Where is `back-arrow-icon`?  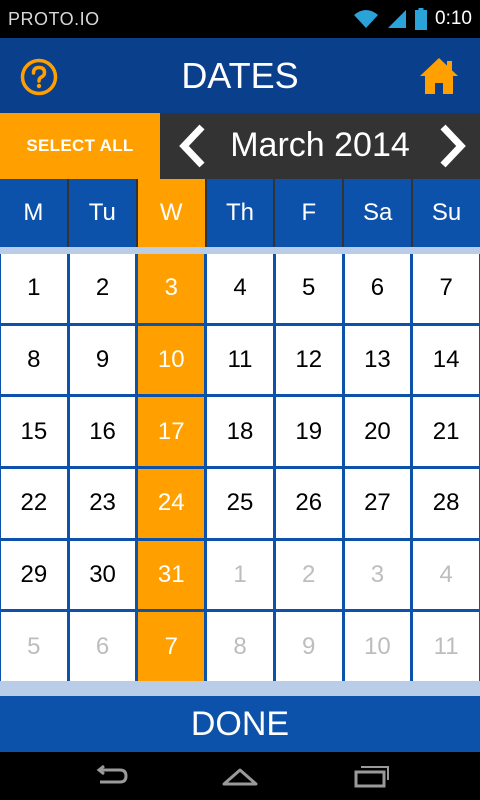 back-arrow-icon is located at coordinates (112, 774).